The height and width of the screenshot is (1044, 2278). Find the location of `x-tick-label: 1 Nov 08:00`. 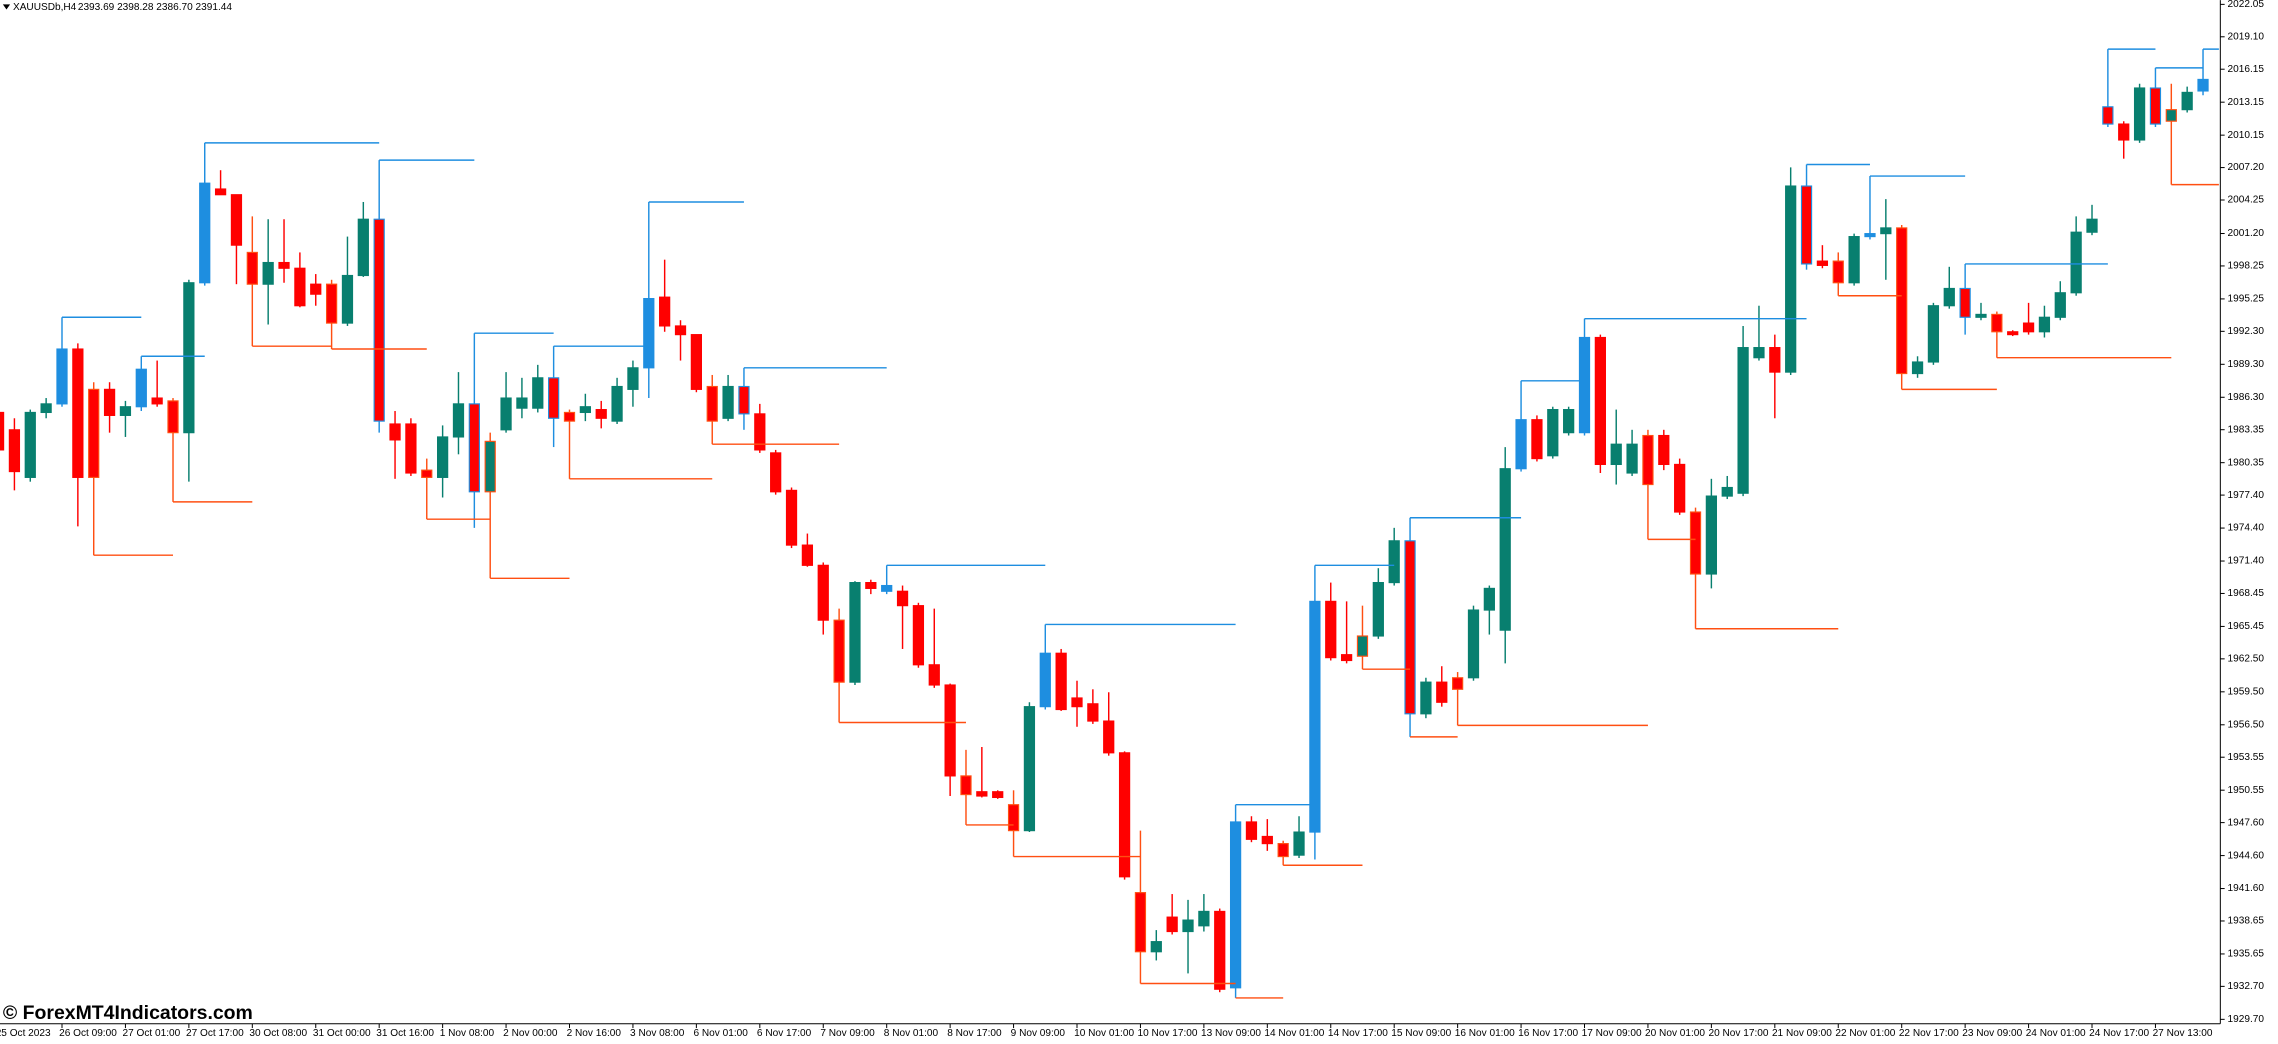

x-tick-label: 1 Nov 08:00 is located at coordinates (467, 1033).